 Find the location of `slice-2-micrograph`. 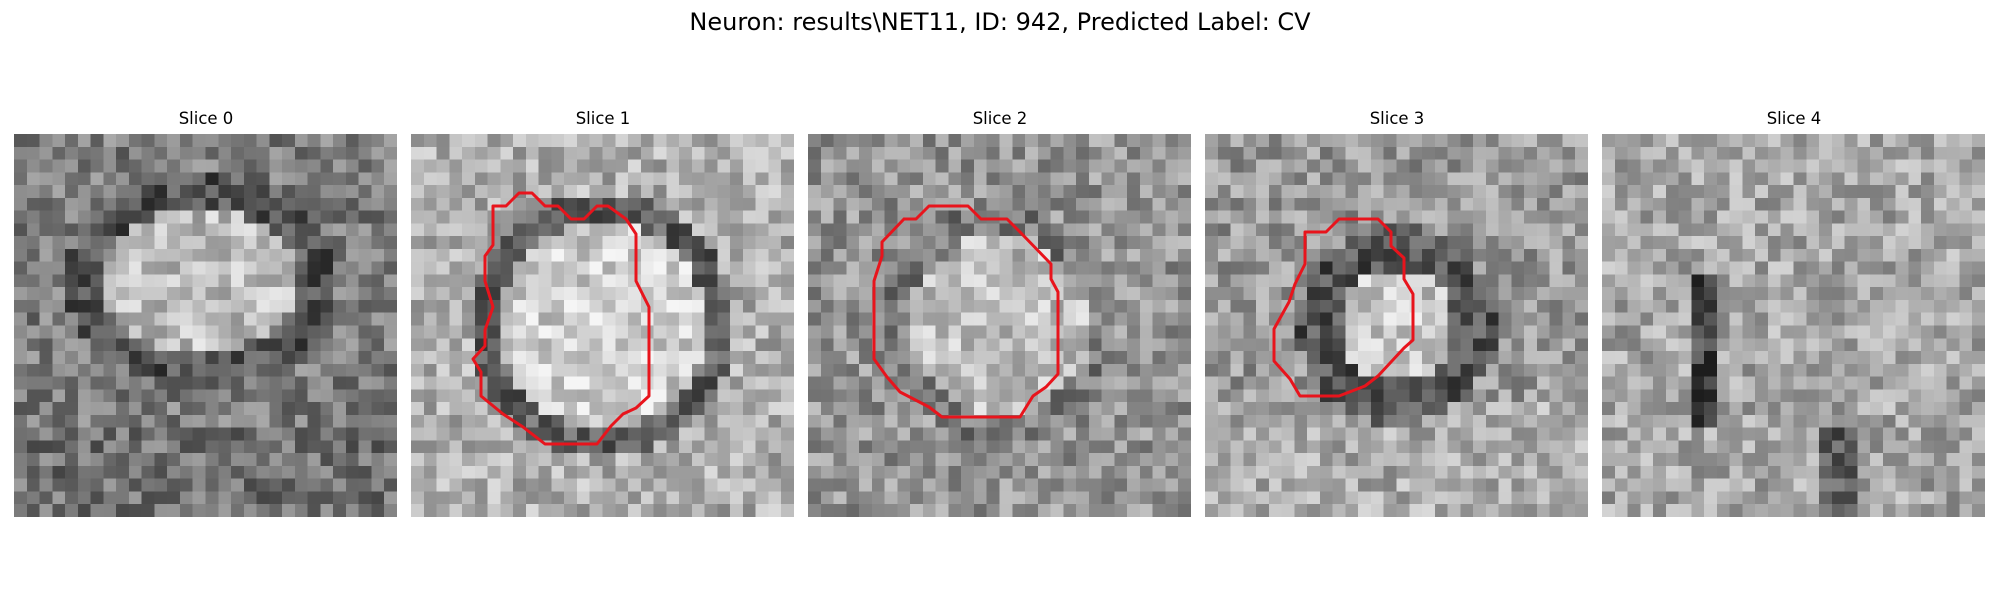

slice-2-micrograph is located at coordinates (999, 325).